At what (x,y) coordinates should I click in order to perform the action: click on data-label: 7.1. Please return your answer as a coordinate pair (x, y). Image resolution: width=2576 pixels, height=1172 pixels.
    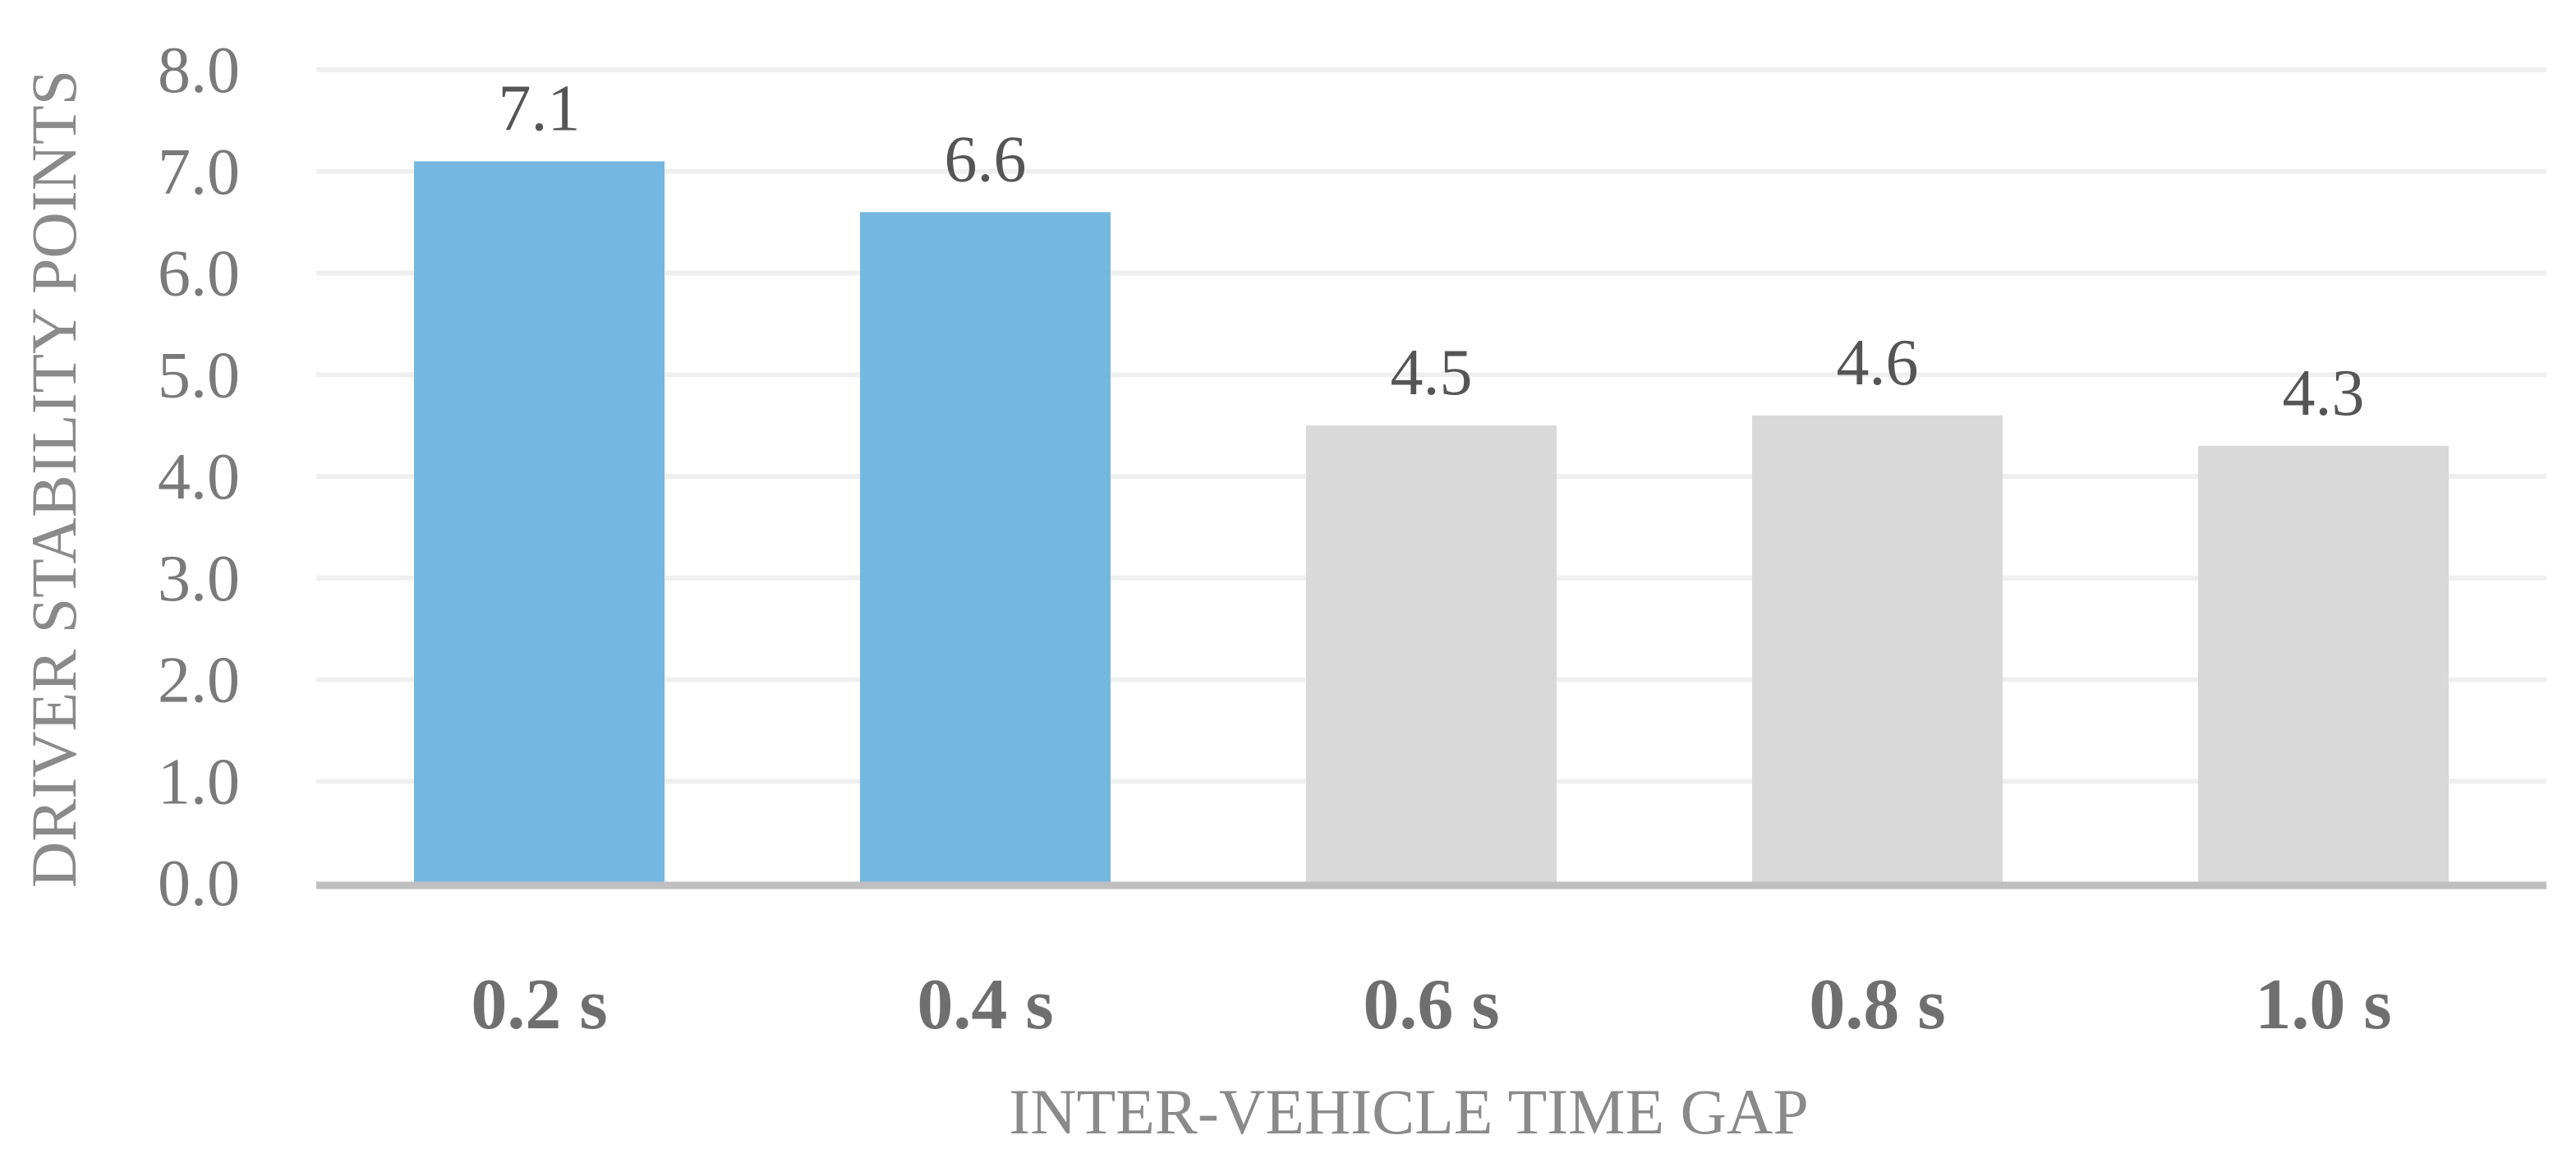
    Looking at the image, I should click on (540, 109).